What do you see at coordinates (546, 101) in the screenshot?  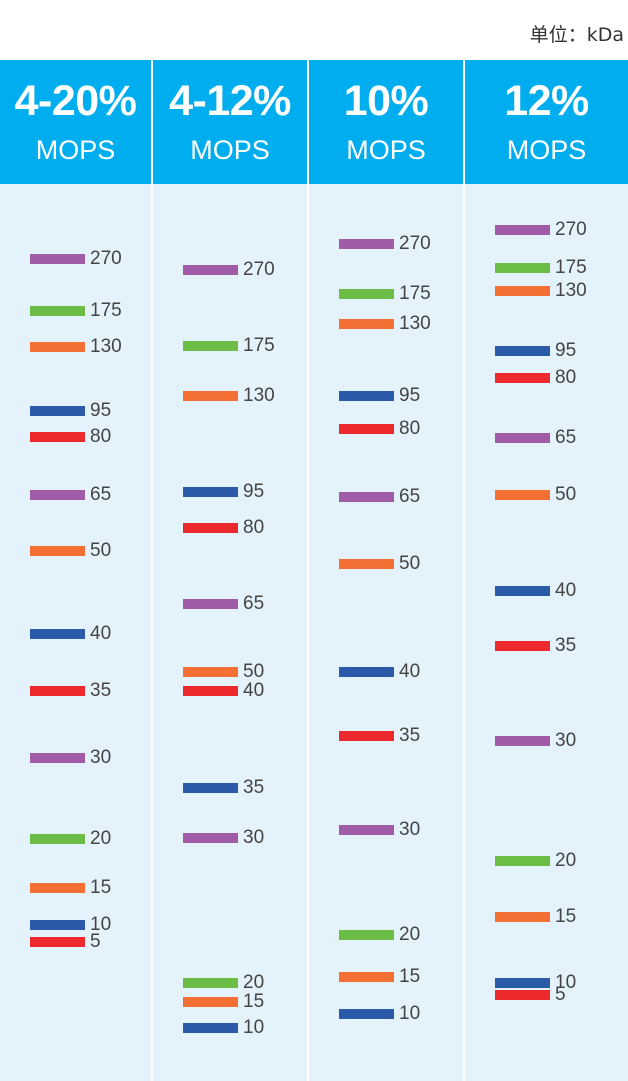 I see `gel-percentage: 12%` at bounding box center [546, 101].